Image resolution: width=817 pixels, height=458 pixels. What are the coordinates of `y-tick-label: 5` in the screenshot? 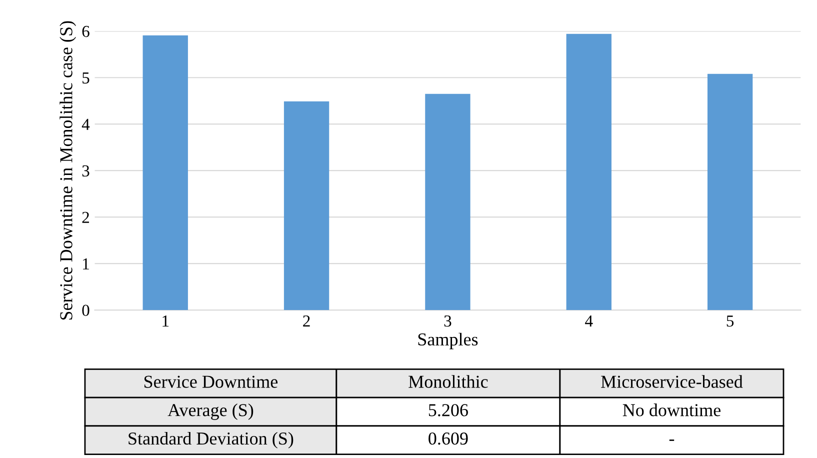 It's located at (86, 78).